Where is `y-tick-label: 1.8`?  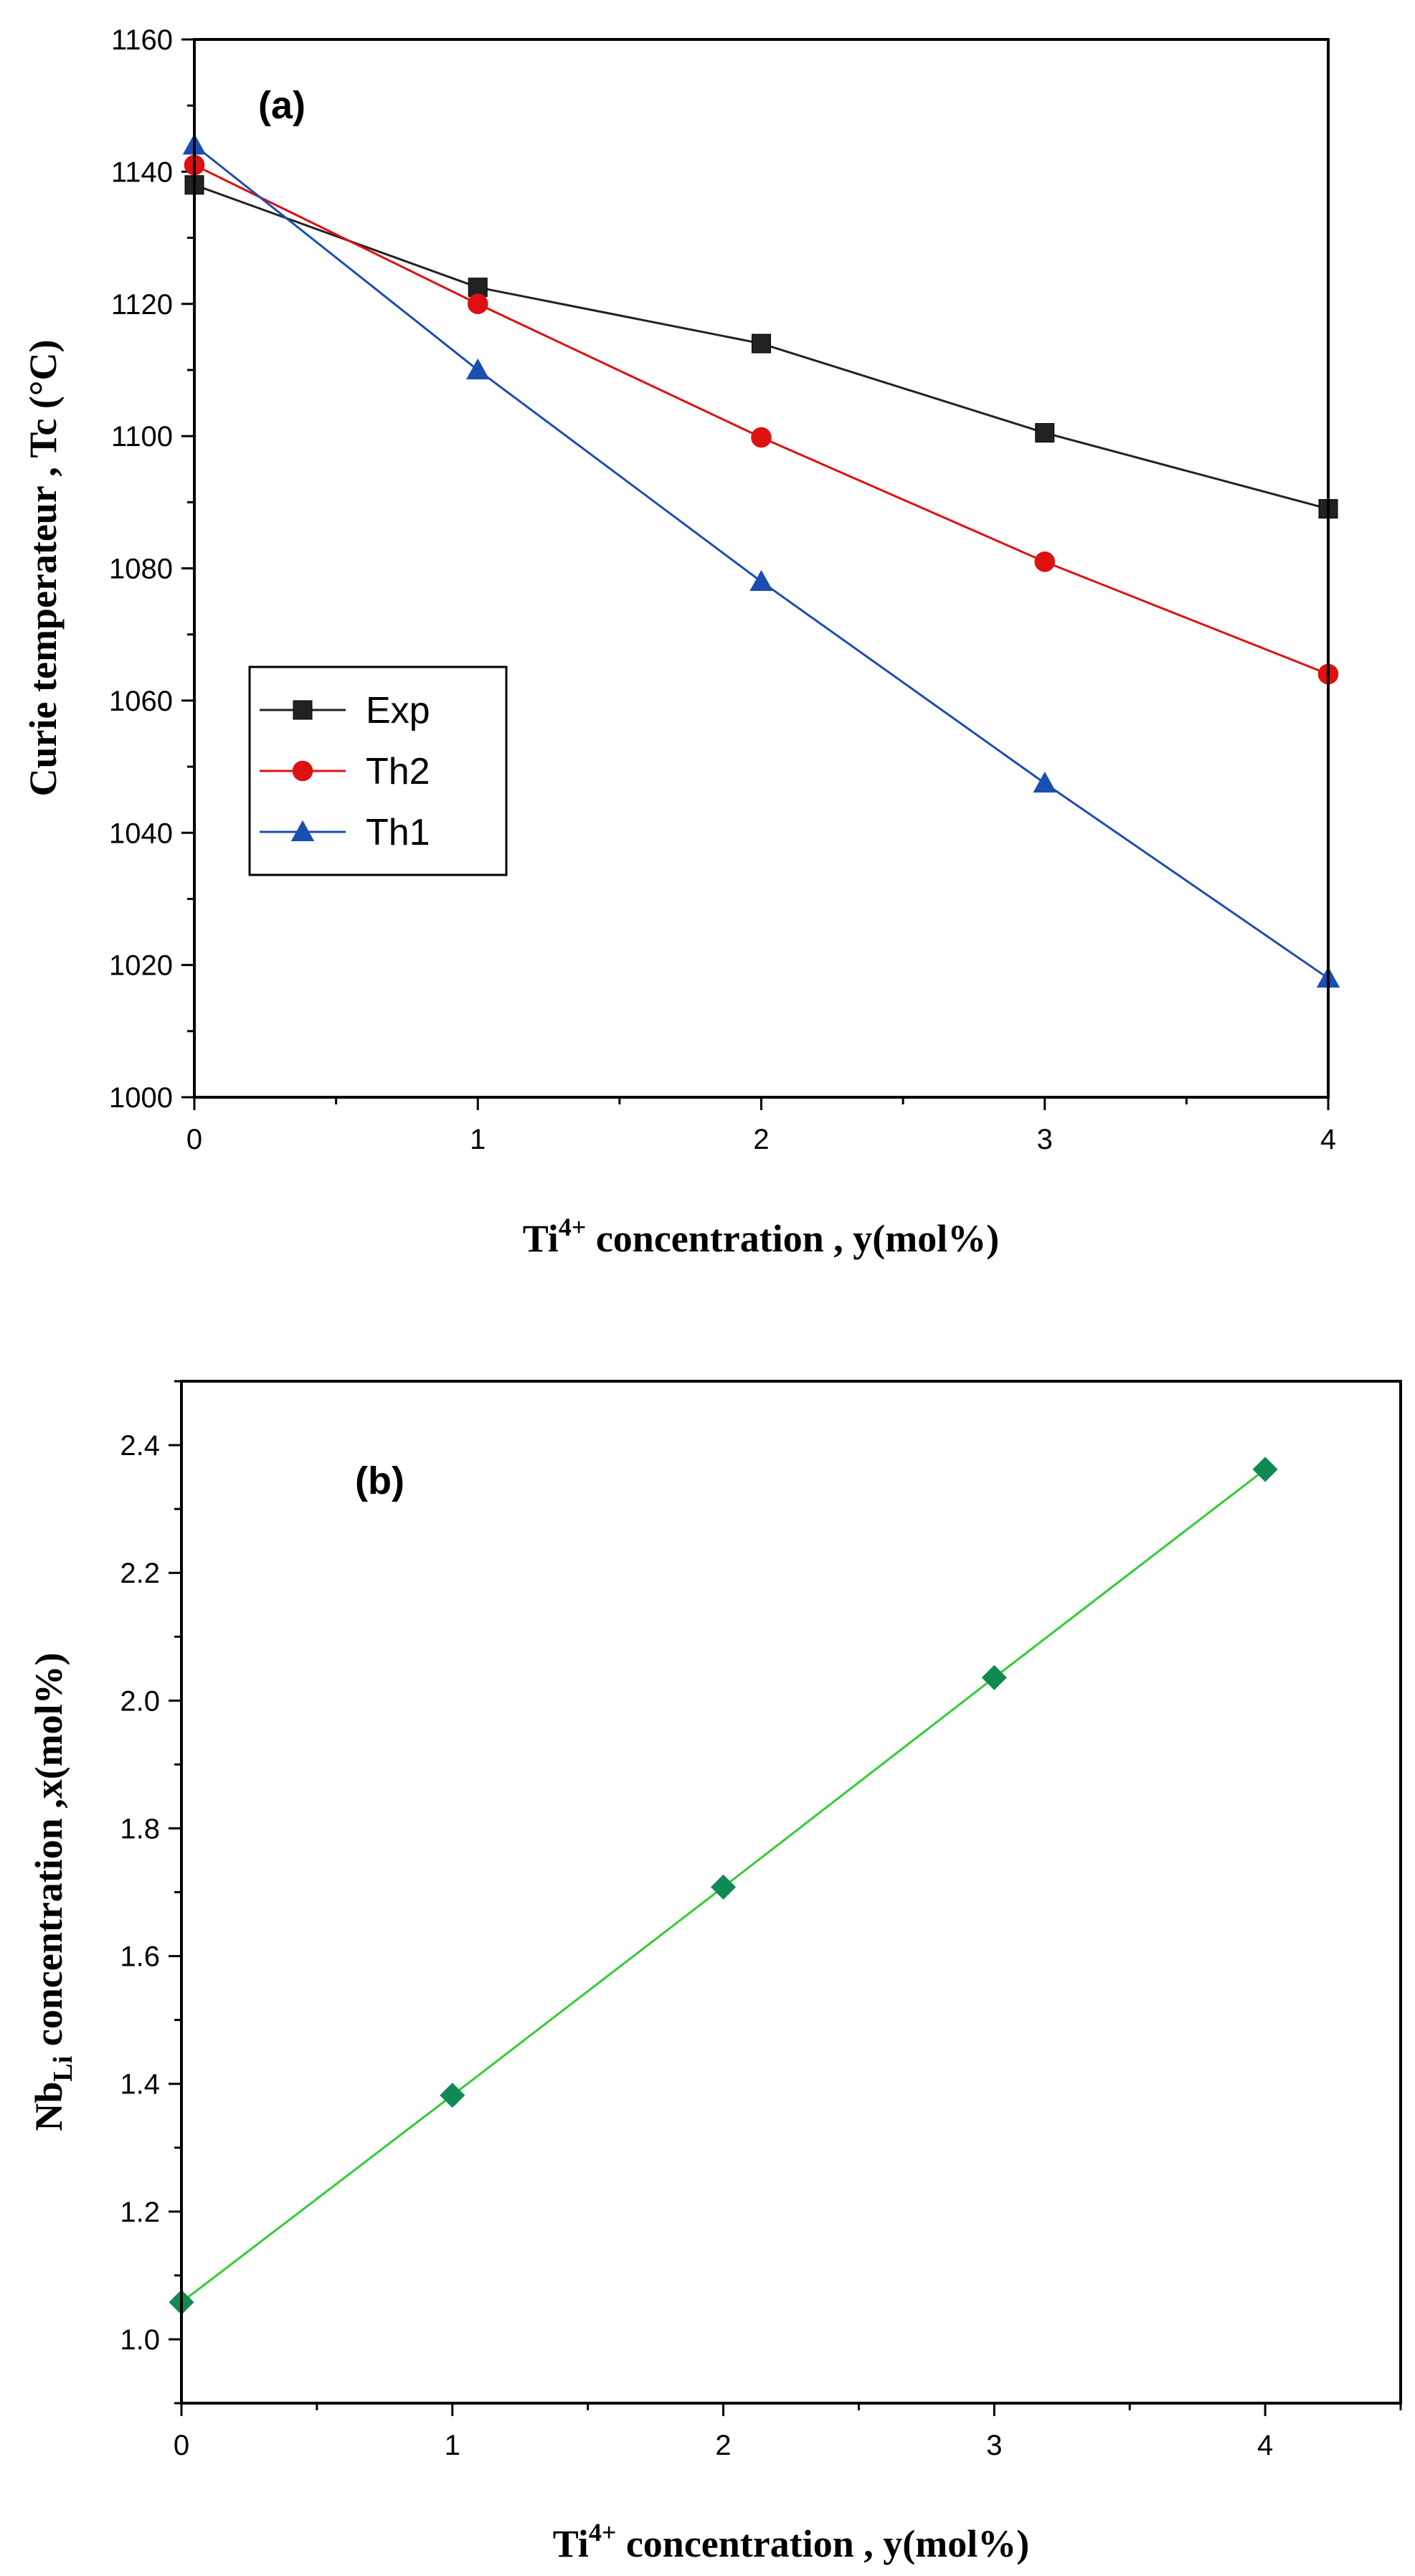
y-tick-label: 1.8 is located at coordinates (140, 1829).